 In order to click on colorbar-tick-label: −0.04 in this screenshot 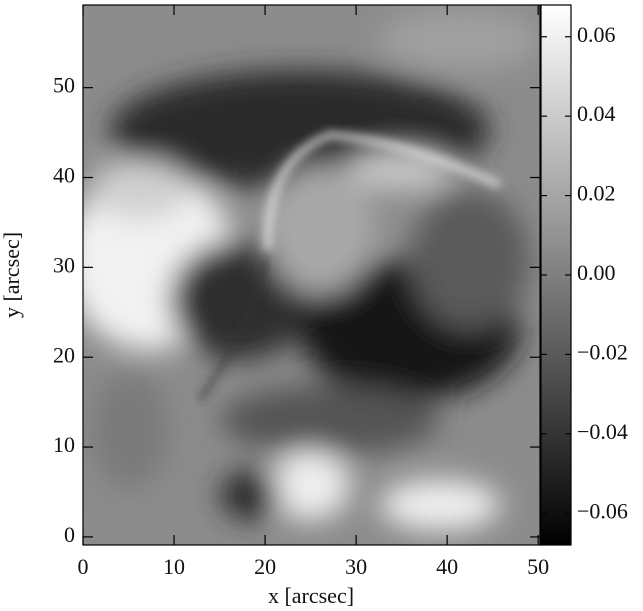, I will do `click(602, 431)`.